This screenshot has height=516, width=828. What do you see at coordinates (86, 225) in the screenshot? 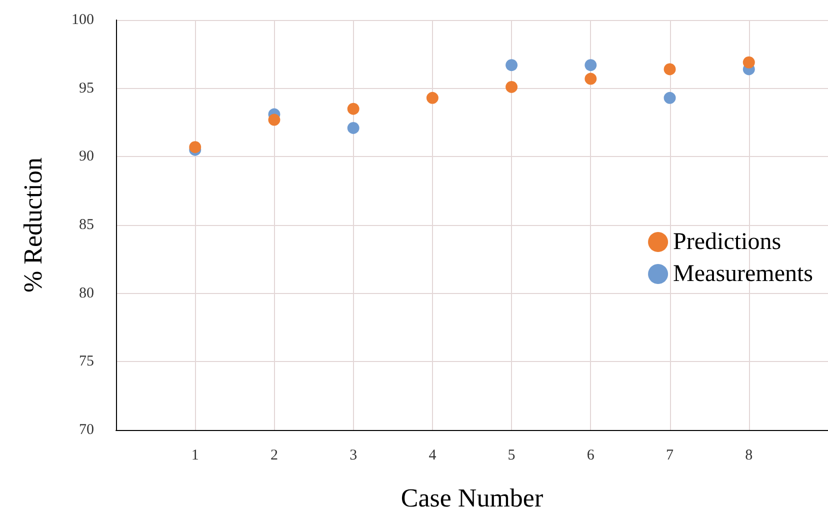
I see `y-tick-label: 85` at bounding box center [86, 225].